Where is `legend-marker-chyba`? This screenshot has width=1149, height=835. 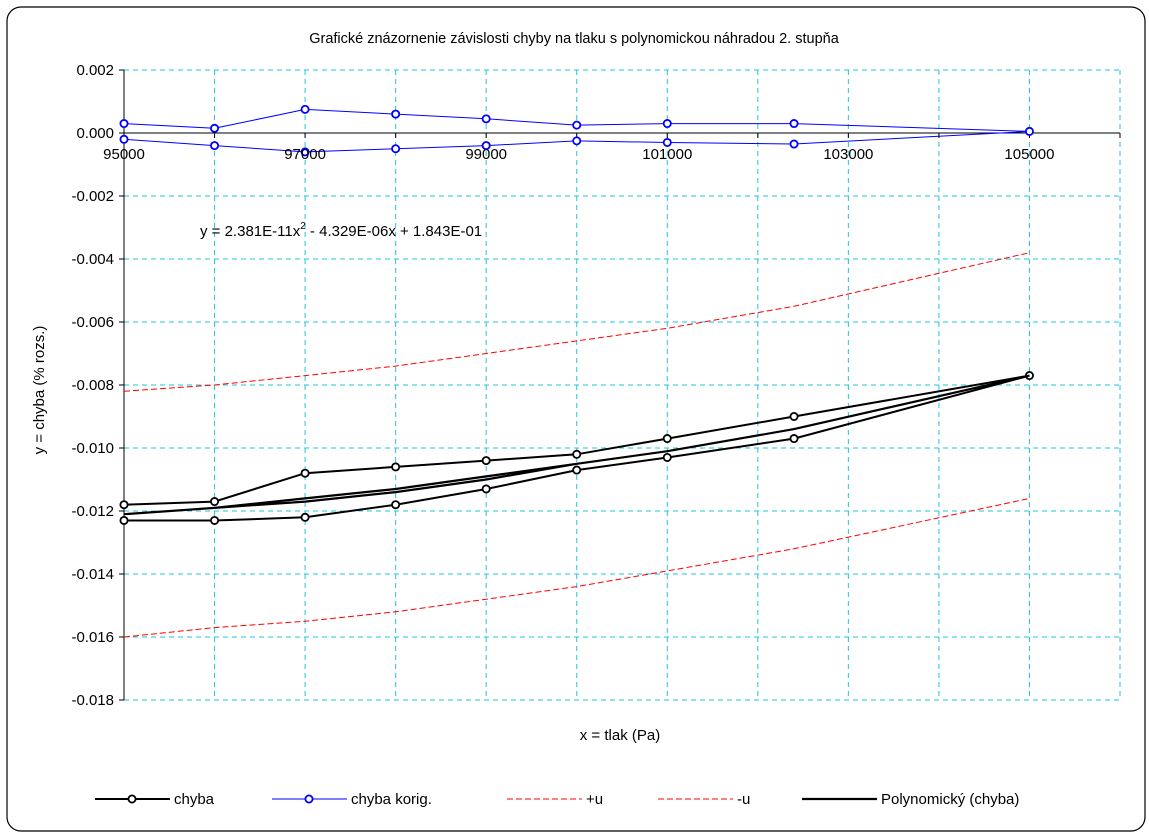
legend-marker-chyba is located at coordinates (132, 799).